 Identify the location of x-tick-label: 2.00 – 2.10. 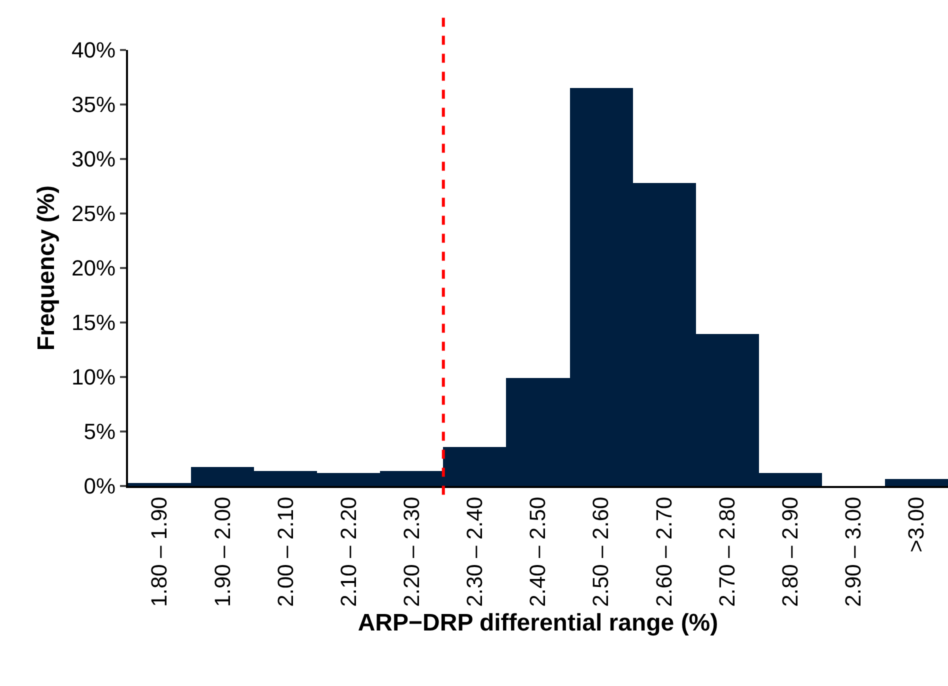
(285, 551).